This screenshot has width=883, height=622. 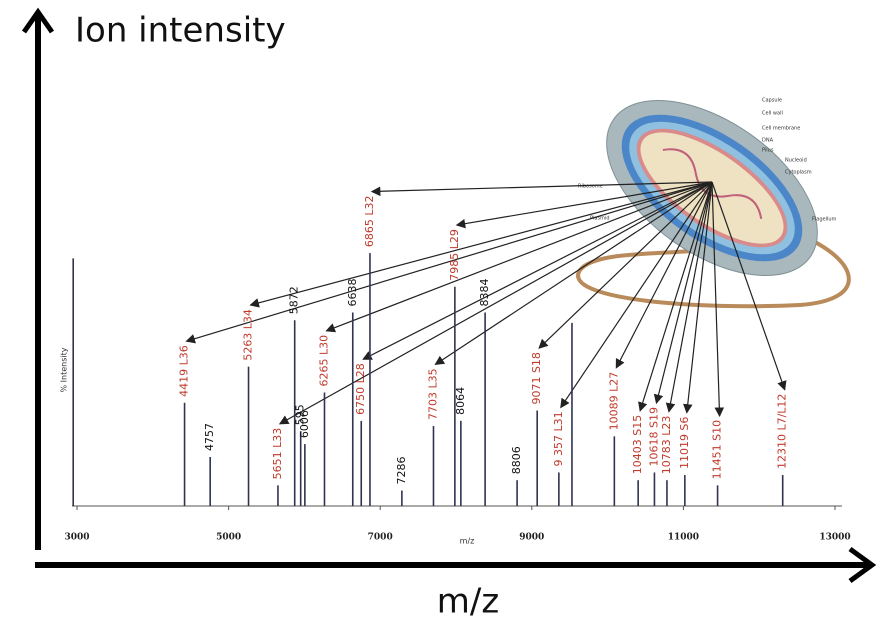 I want to click on peak-label: 6265 L30, so click(x=323, y=361).